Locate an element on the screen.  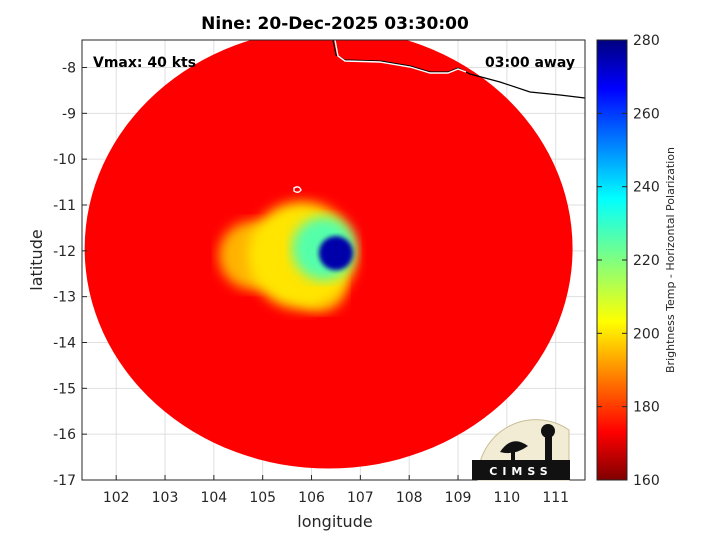
x-tick-label: 109 is located at coordinates (458, 498).